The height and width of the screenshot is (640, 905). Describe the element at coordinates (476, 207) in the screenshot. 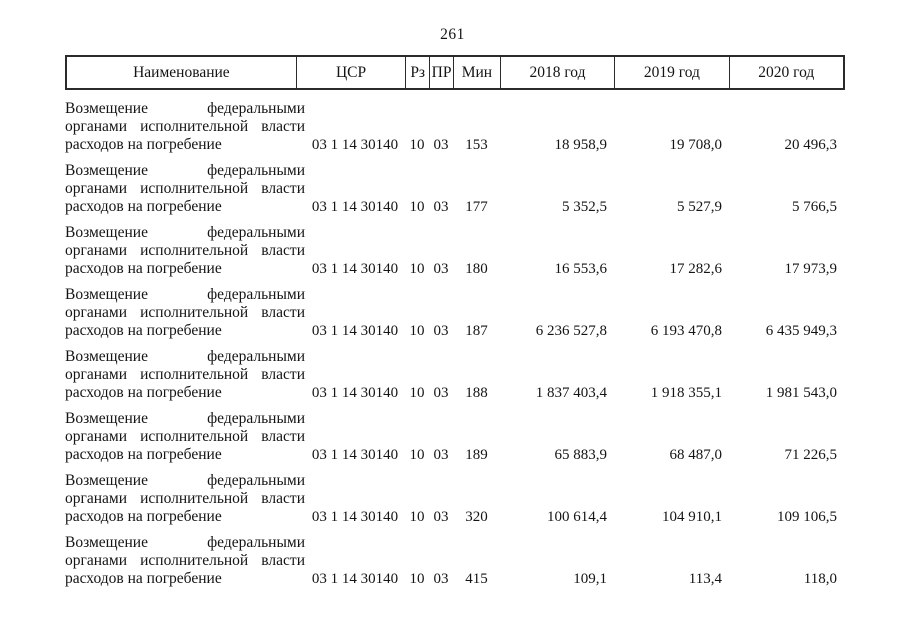

I see `cell-min: 177` at that location.